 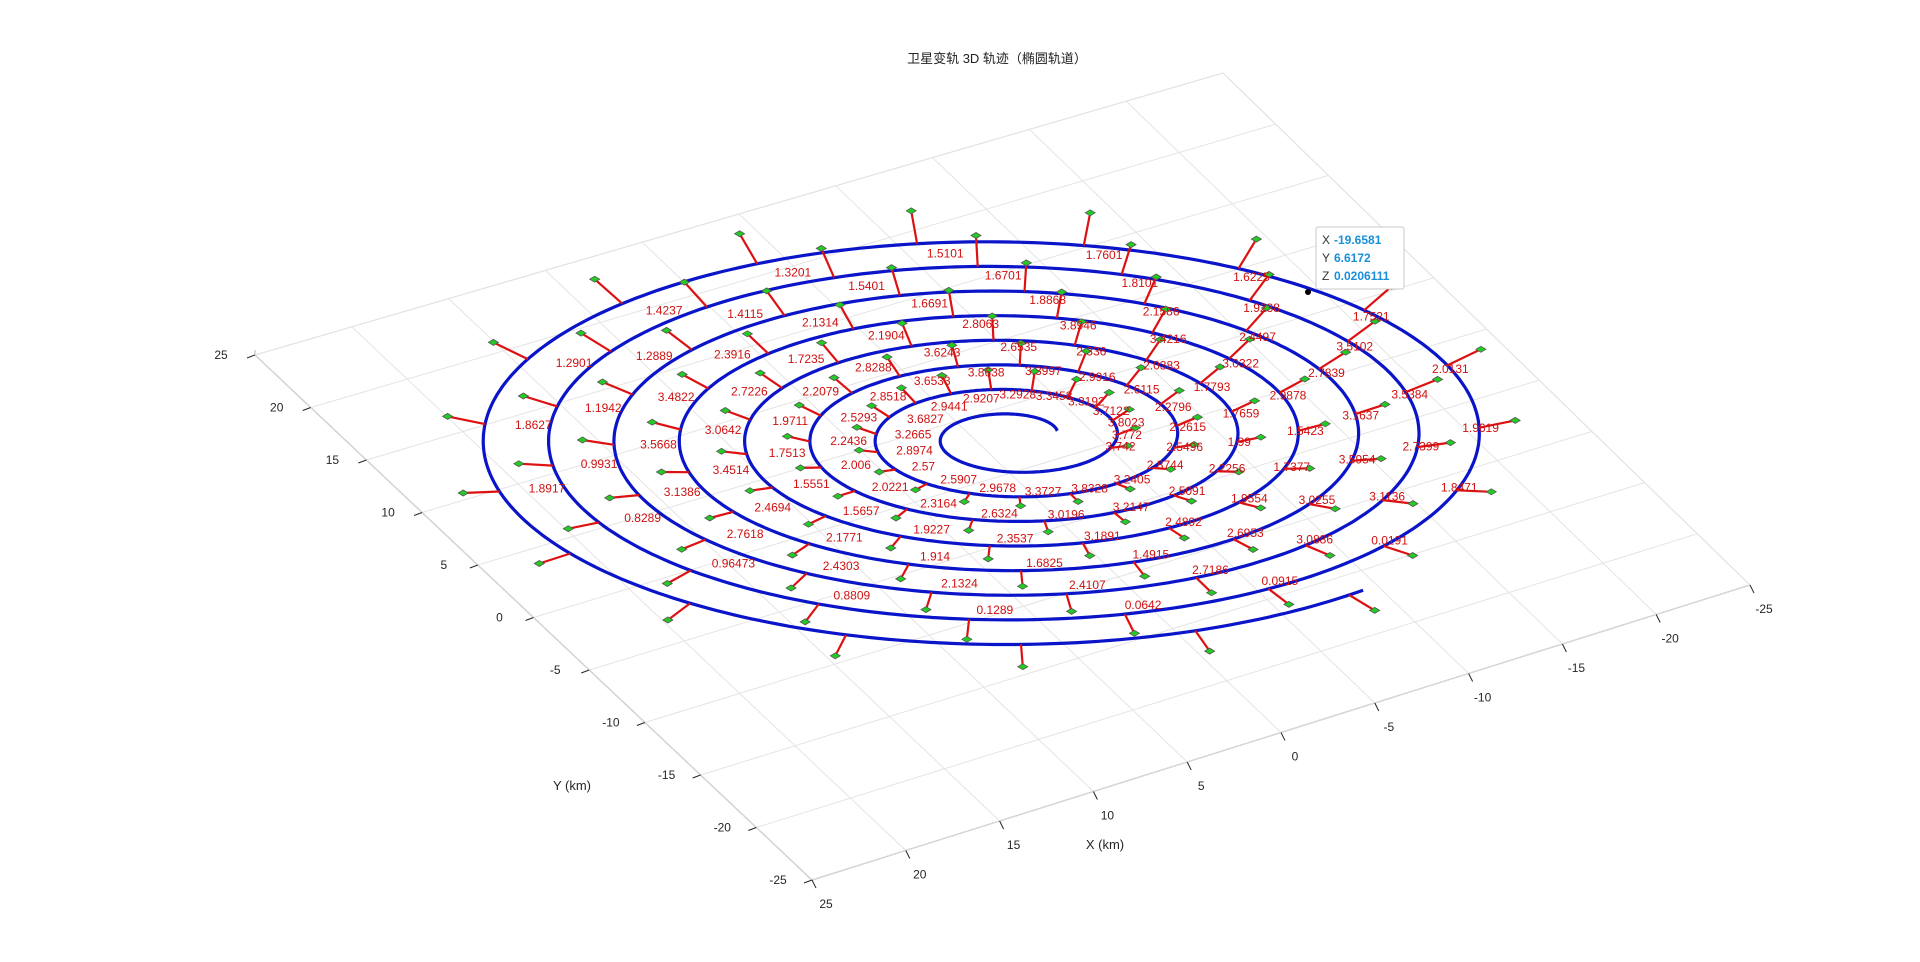 I want to click on datatip-anchor, so click(x=1308, y=292).